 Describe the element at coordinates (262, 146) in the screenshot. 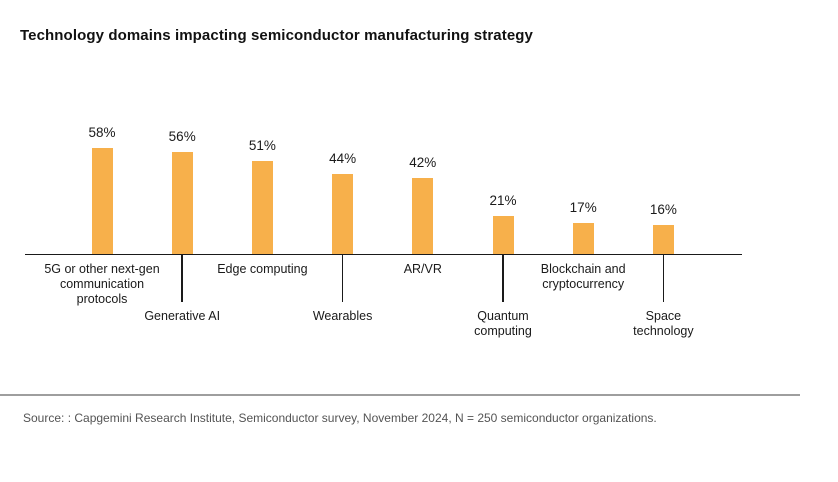

I see `bar-value-label: 51%` at that location.